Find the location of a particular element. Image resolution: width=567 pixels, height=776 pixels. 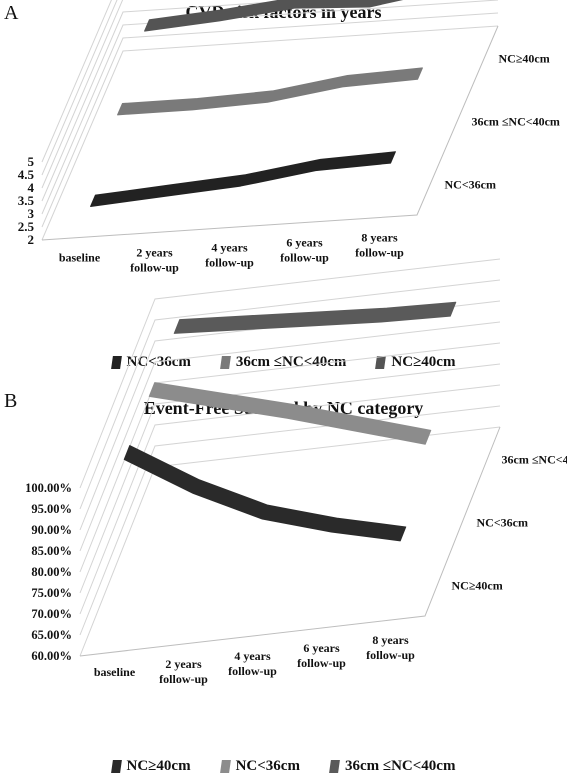

y-tick-label: 60.00% is located at coordinates (51, 656).